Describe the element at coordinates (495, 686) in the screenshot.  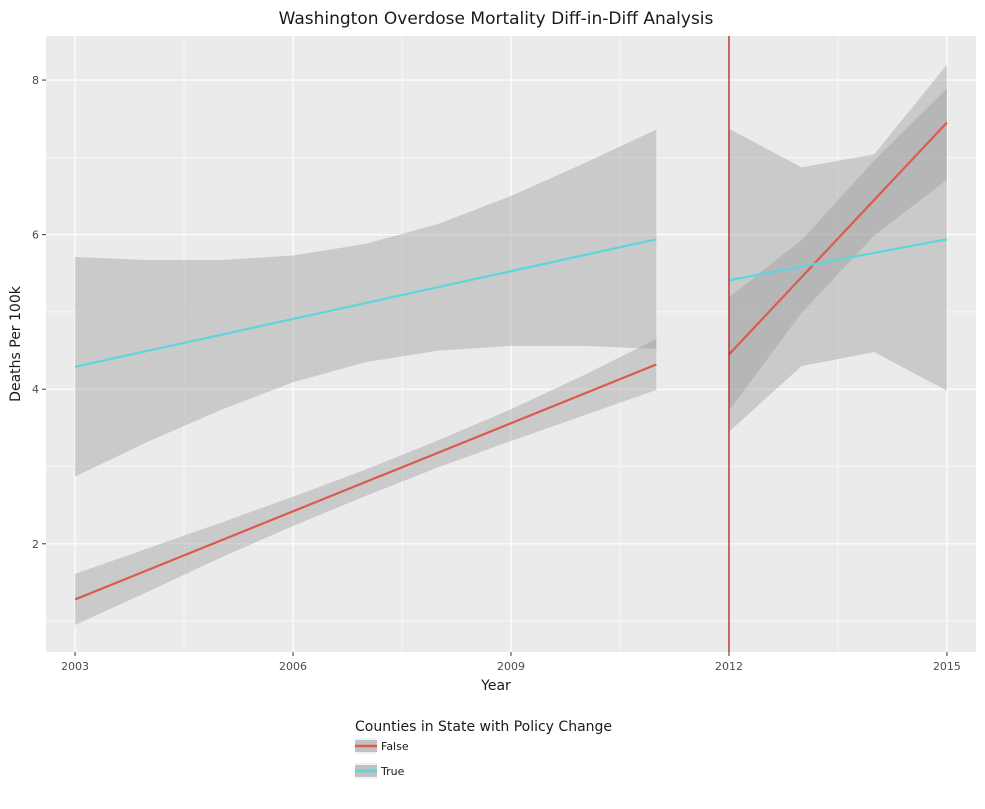
I see `x-axis-title: Year` at that location.